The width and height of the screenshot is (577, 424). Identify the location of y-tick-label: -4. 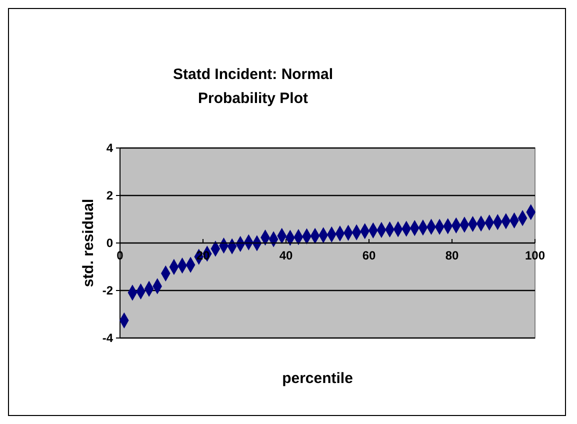
(108, 337).